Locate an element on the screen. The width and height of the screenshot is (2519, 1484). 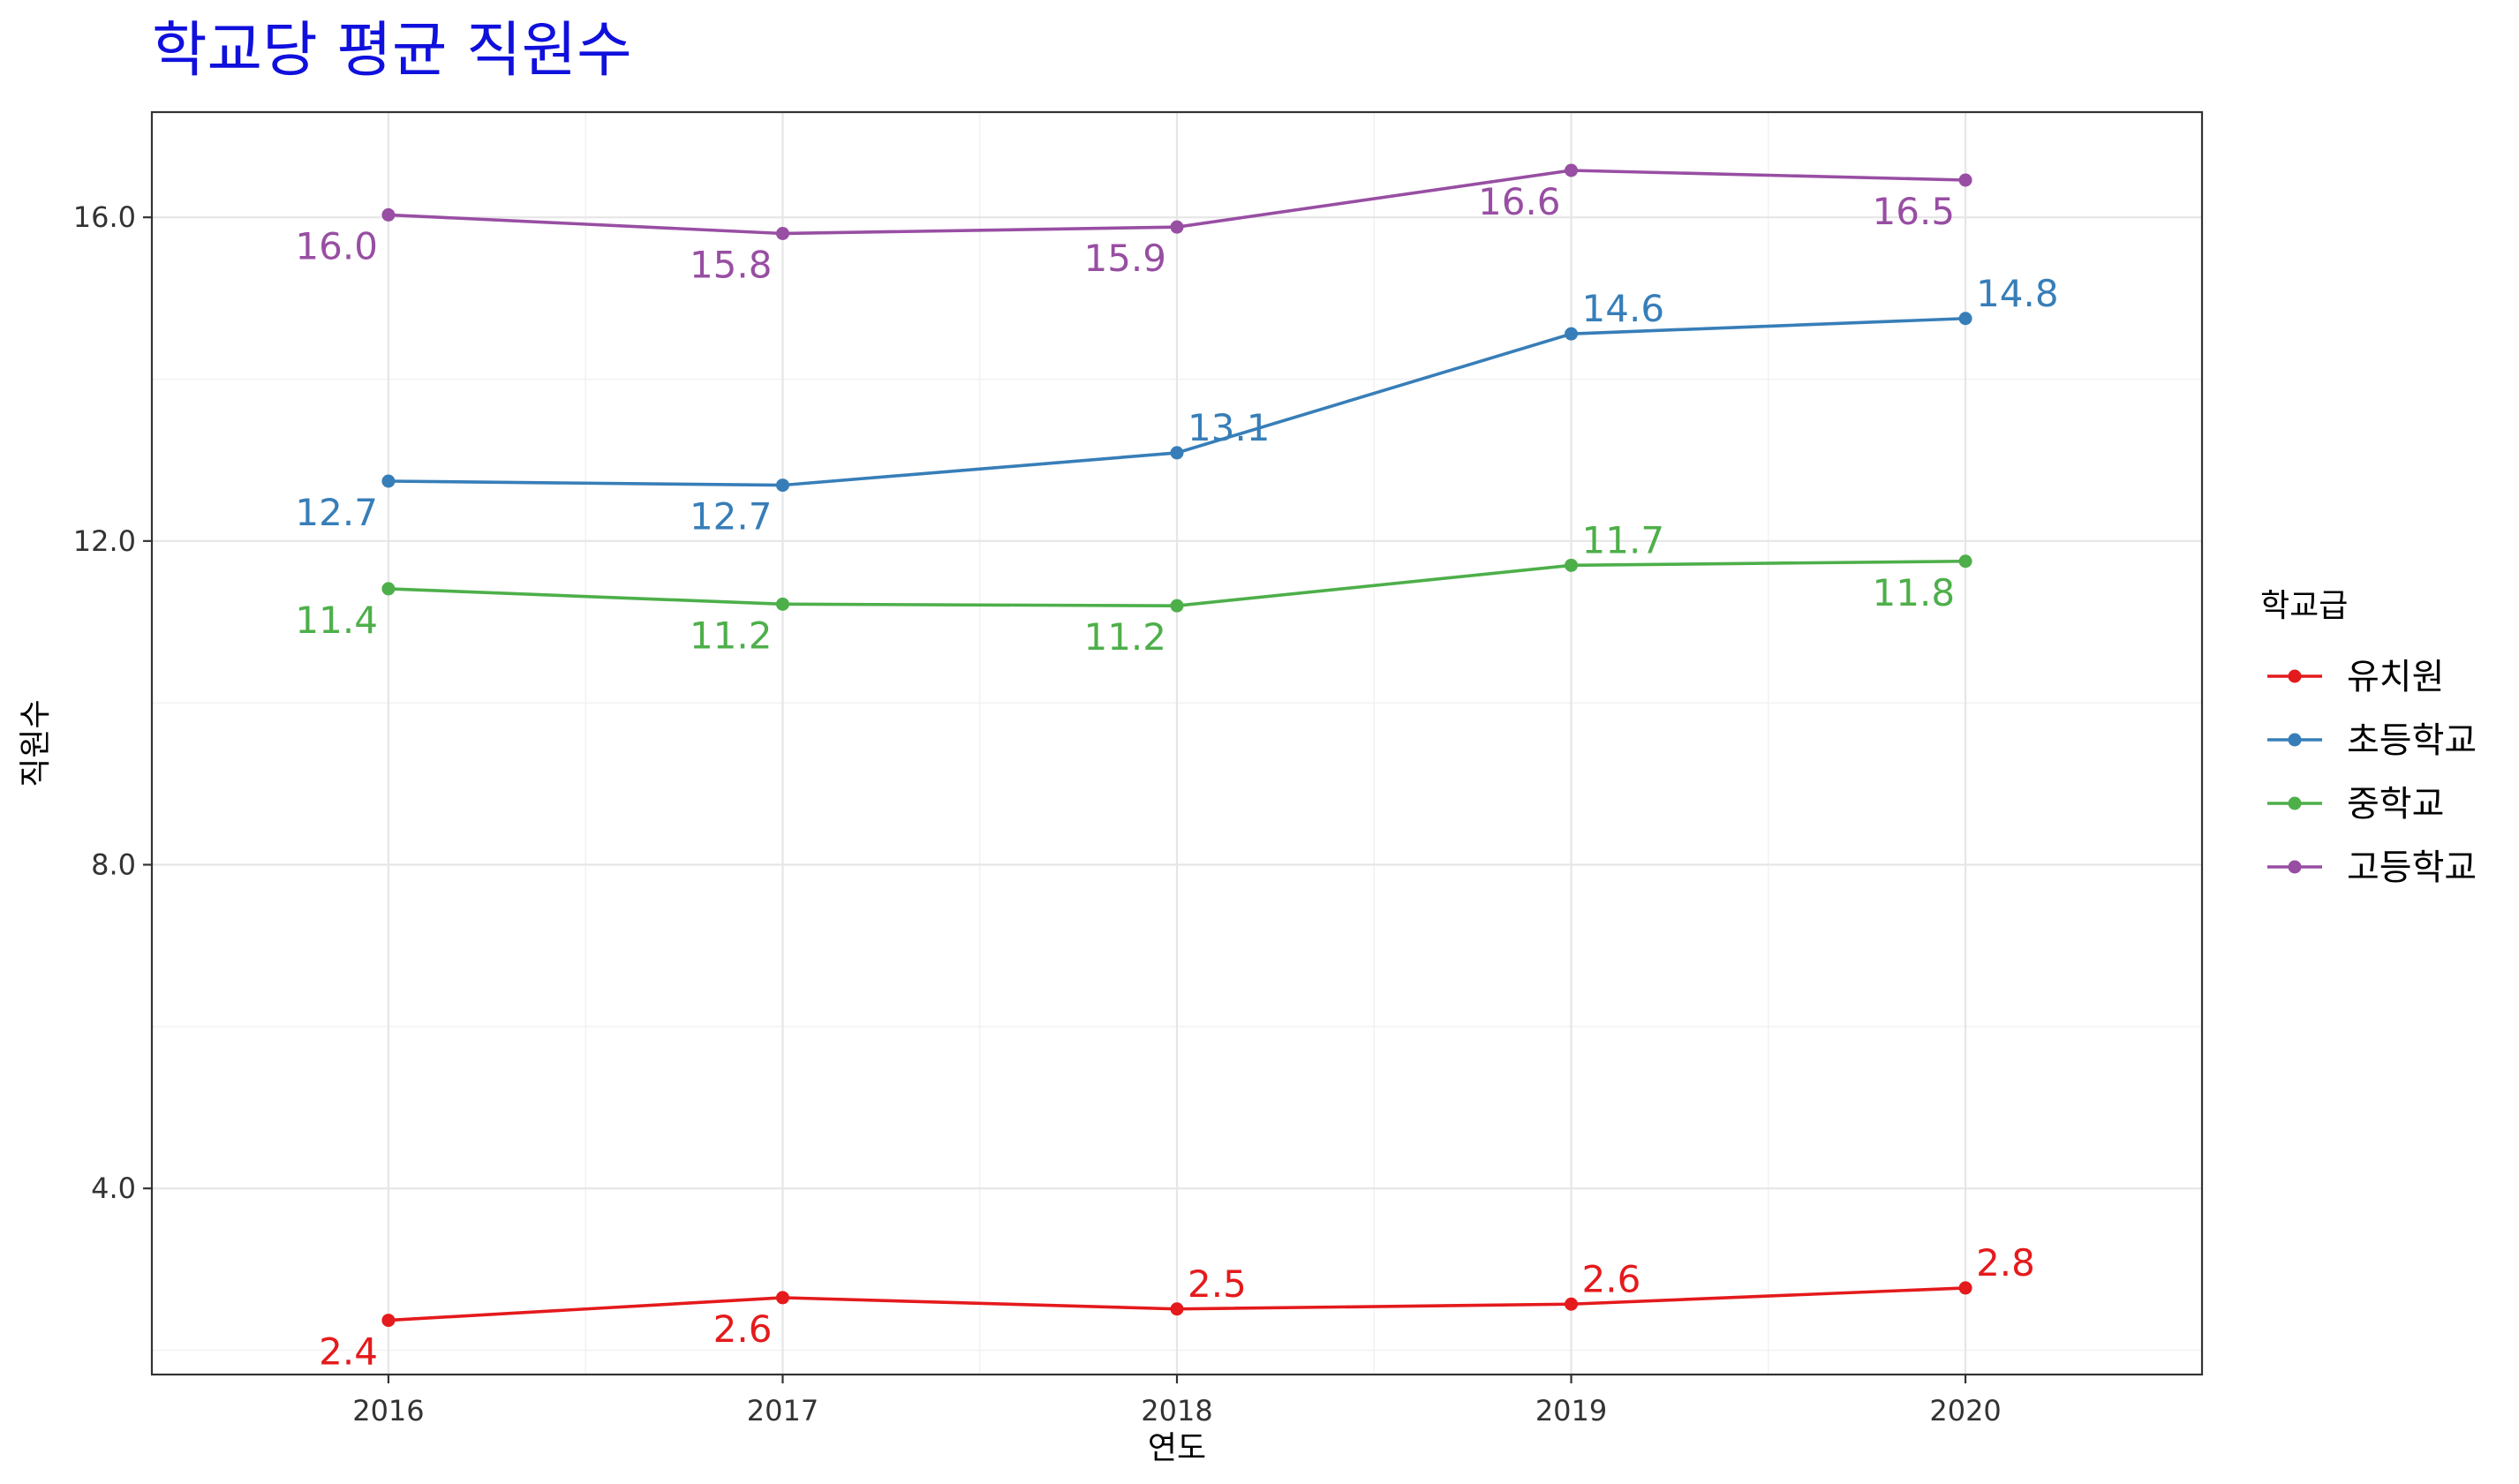
y-tick-label: 4.0 is located at coordinates (113, 1188).